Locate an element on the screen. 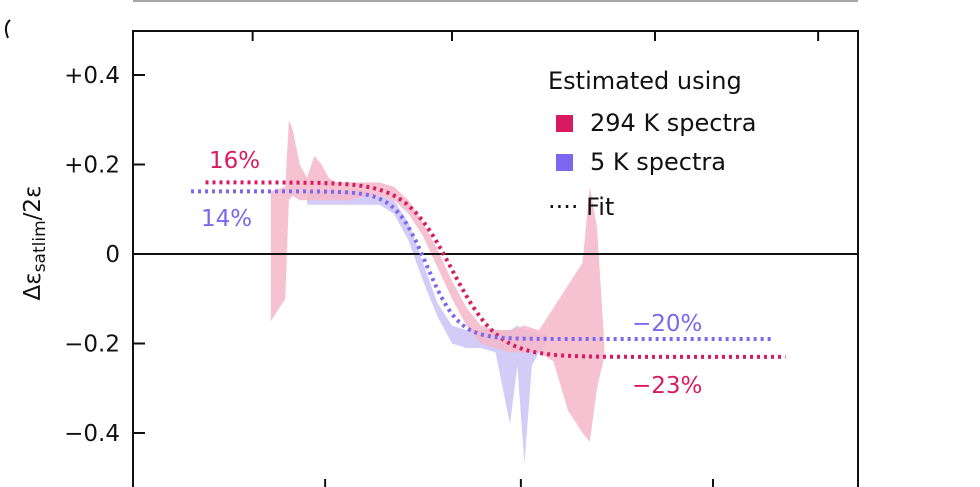  legend-swatch-5k is located at coordinates (564, 162).